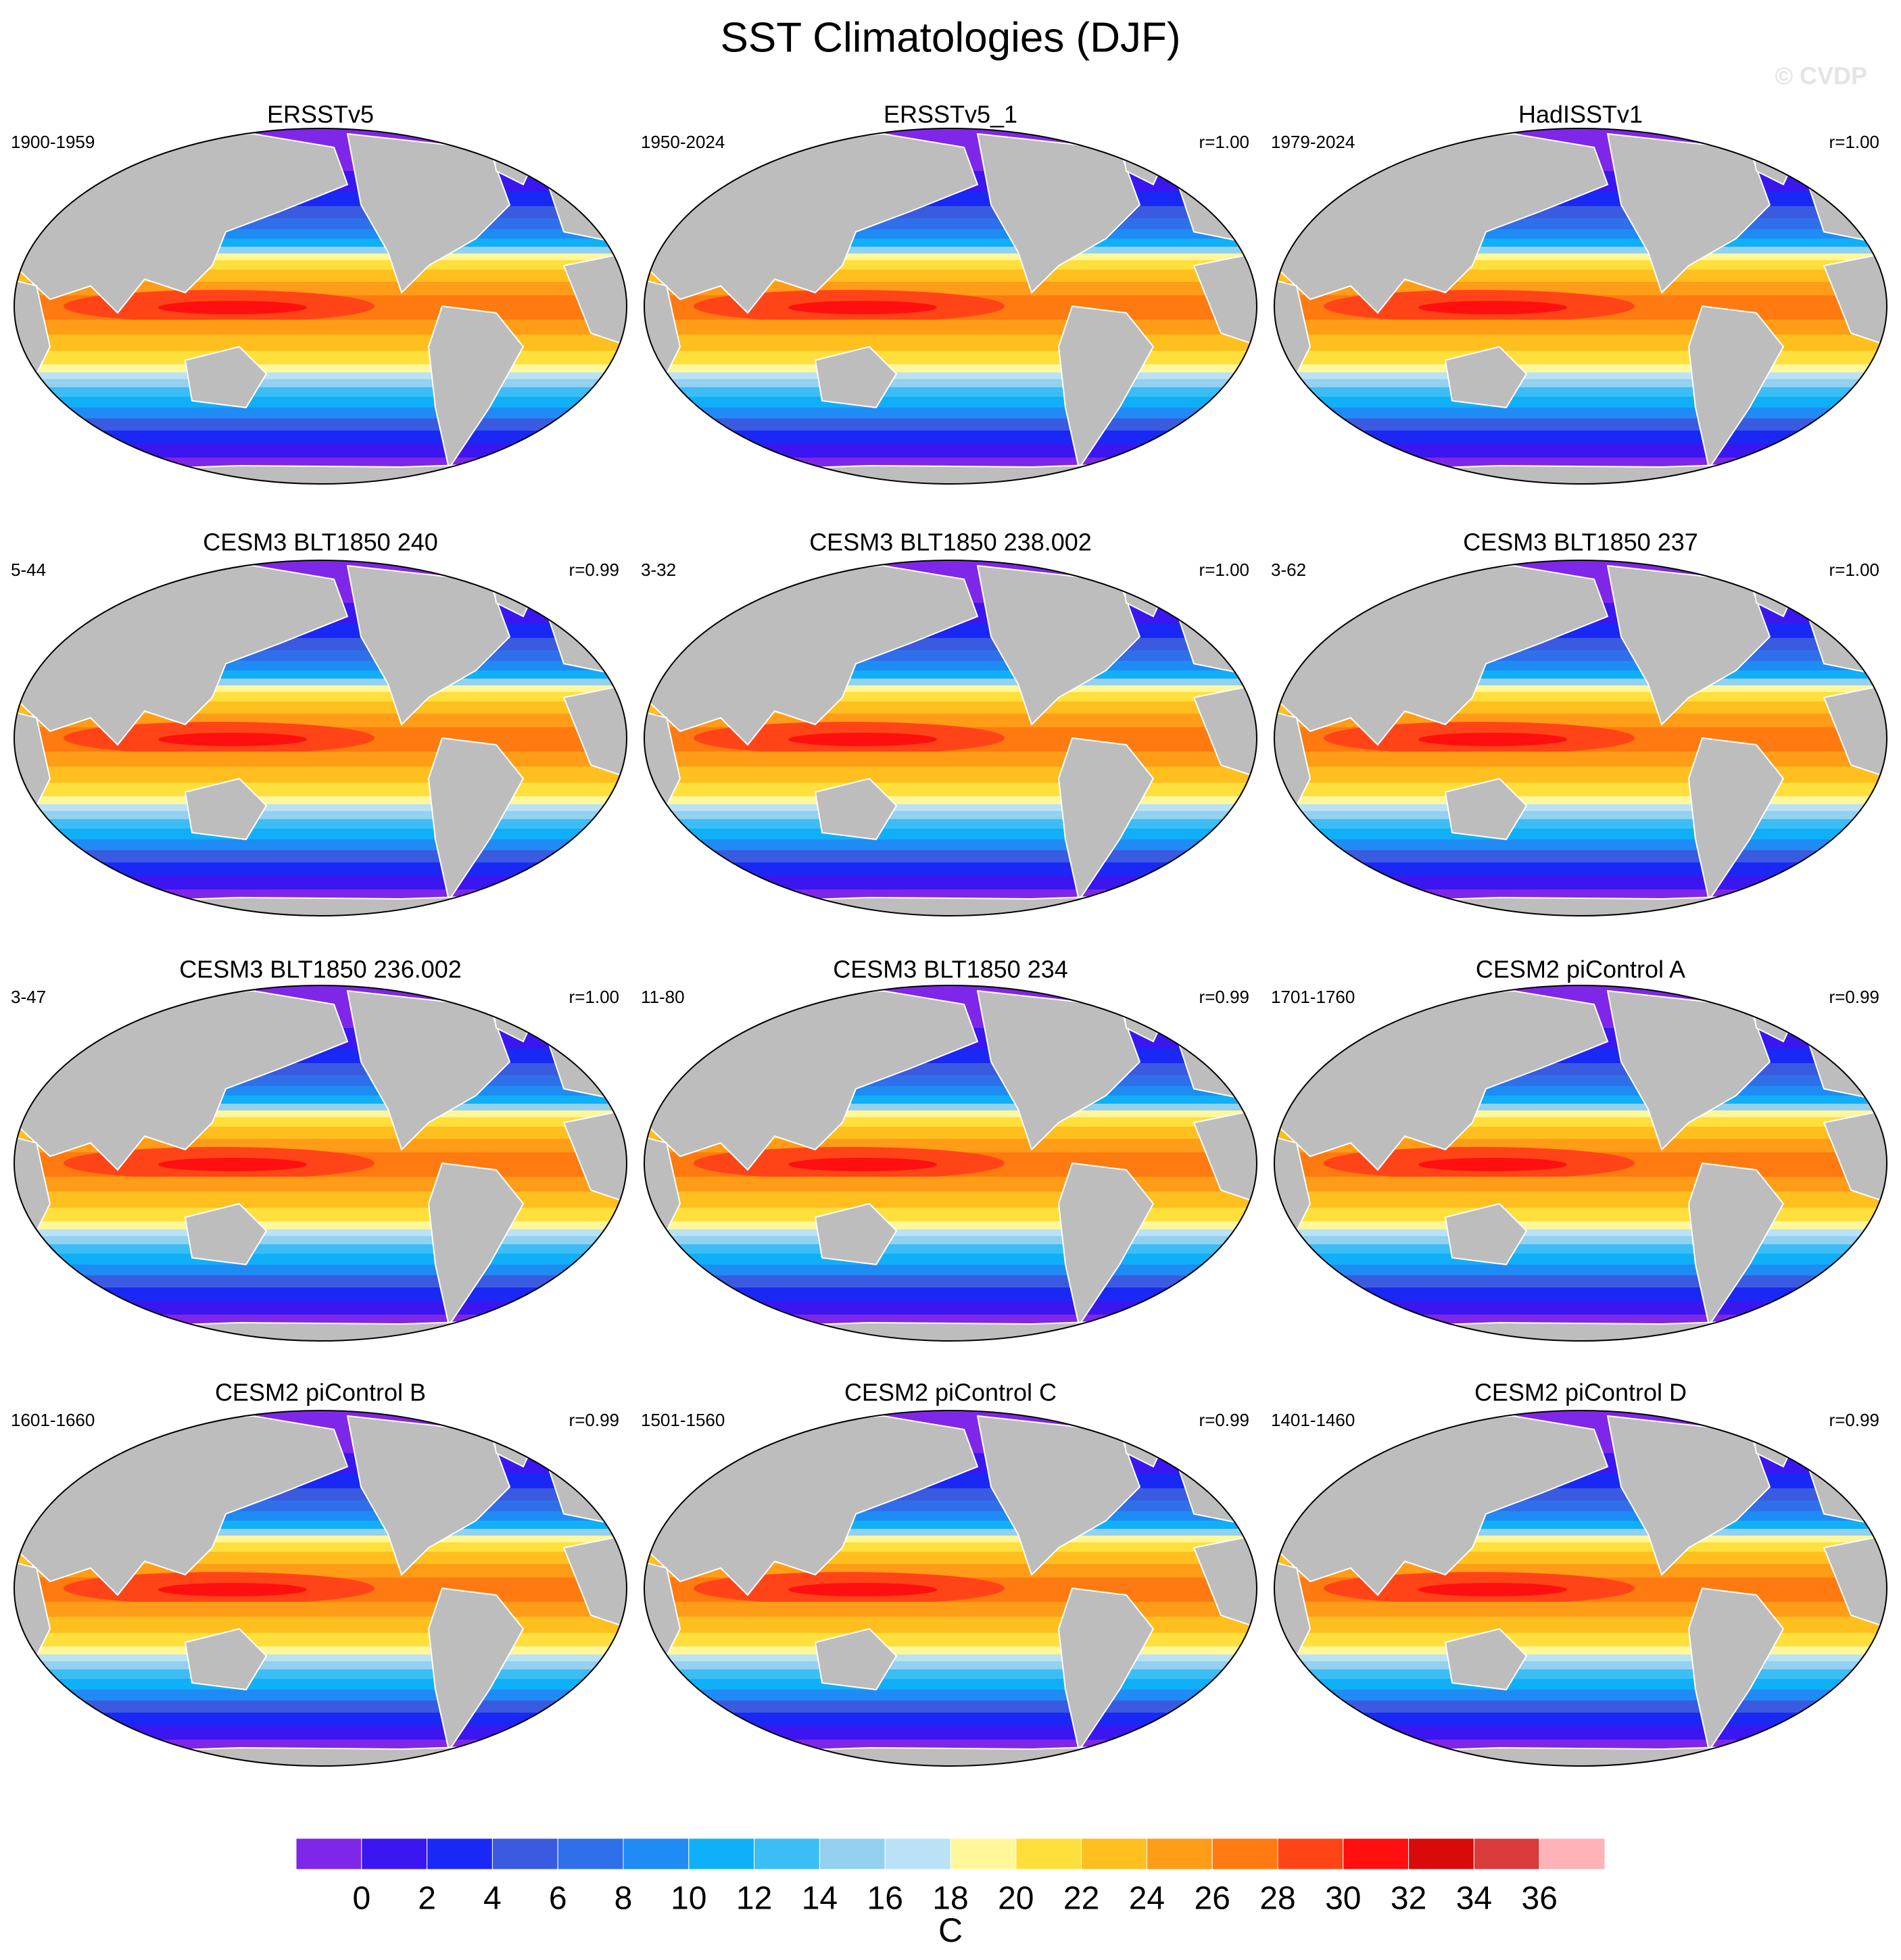 The image size is (1901, 1960). What do you see at coordinates (1147, 1899) in the screenshot?
I see `colorbar-label: 24` at bounding box center [1147, 1899].